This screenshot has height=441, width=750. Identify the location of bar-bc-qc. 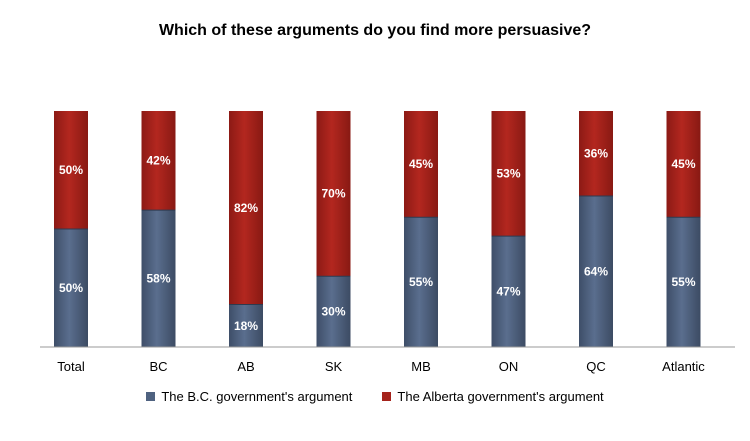
(596, 271).